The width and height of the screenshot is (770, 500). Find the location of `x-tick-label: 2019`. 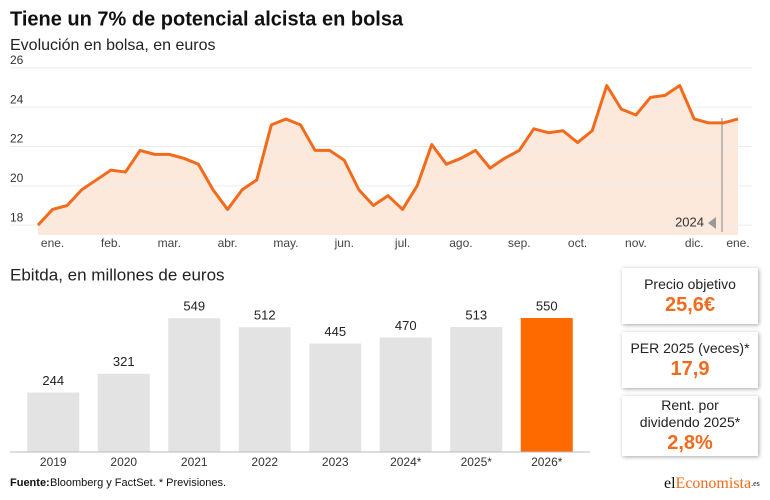

x-tick-label: 2019 is located at coordinates (53, 462).